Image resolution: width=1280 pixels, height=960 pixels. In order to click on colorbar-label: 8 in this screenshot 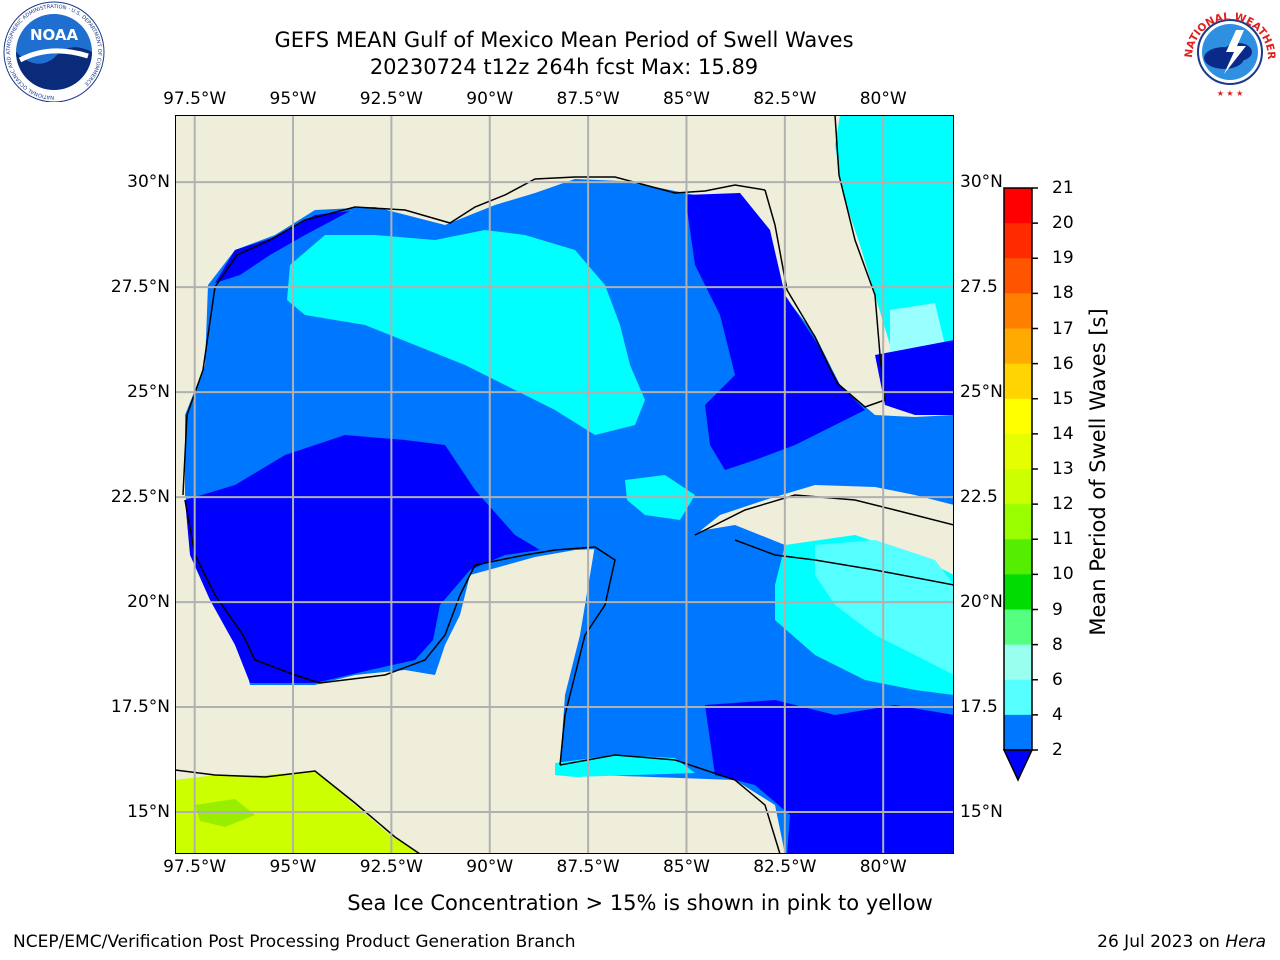, I will do `click(1057, 644)`.